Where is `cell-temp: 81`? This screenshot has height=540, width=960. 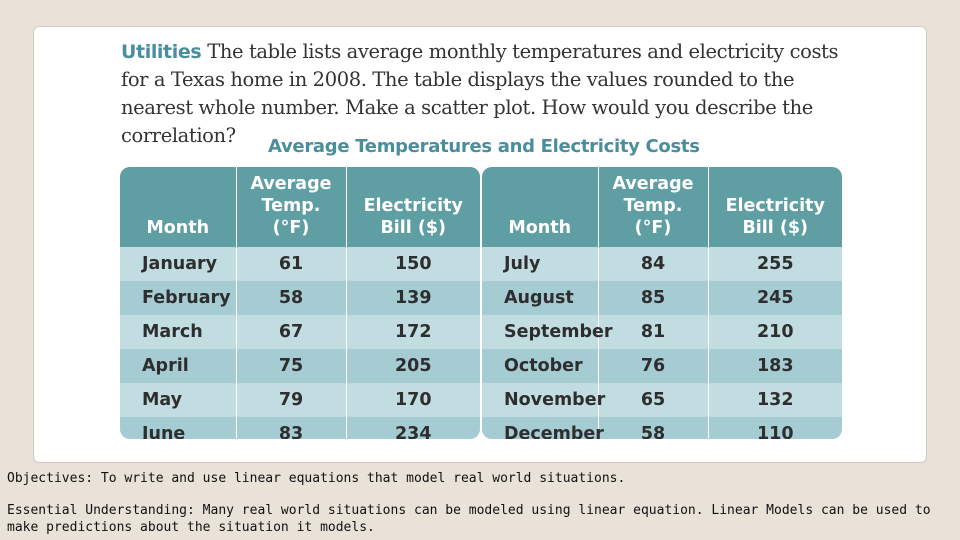 cell-temp: 81 is located at coordinates (652, 332).